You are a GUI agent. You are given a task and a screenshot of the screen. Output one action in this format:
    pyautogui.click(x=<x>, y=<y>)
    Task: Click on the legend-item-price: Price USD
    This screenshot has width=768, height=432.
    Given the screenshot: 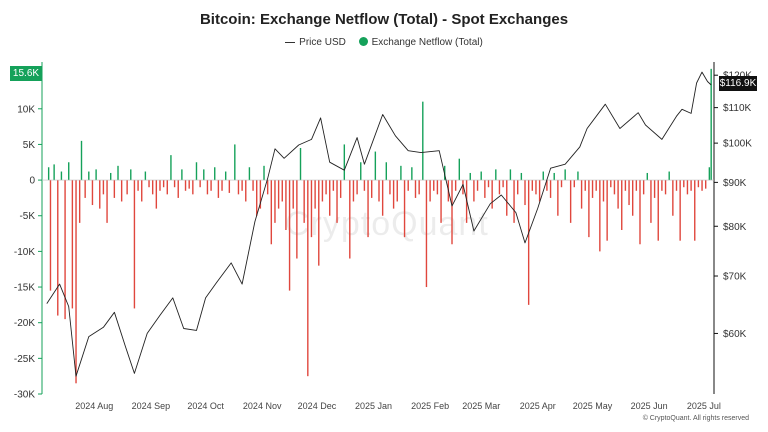 What is the action you would take?
    pyautogui.click(x=315, y=42)
    